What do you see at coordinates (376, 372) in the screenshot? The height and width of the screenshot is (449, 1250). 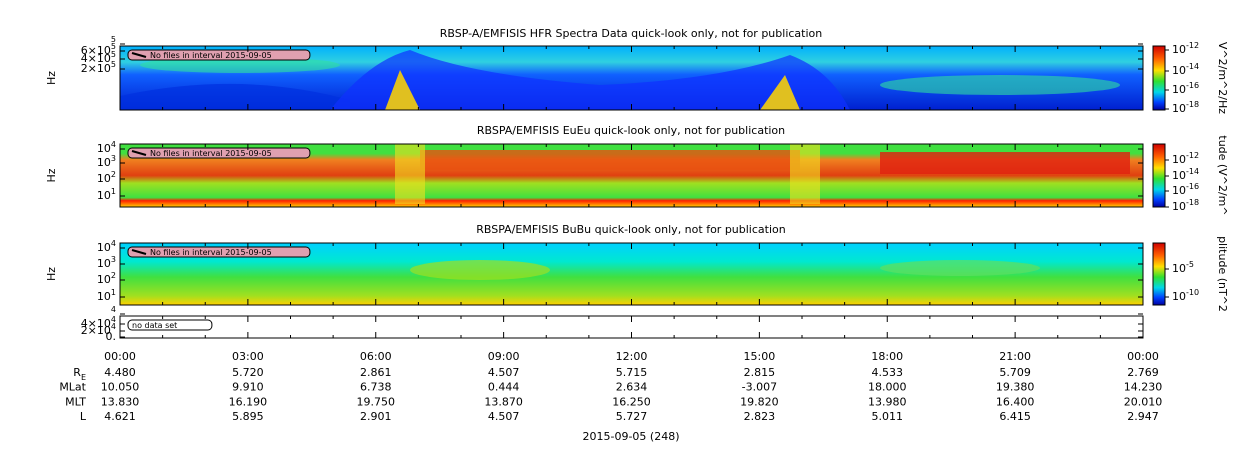 I see `ephemeris-value: 2.861` at bounding box center [376, 372].